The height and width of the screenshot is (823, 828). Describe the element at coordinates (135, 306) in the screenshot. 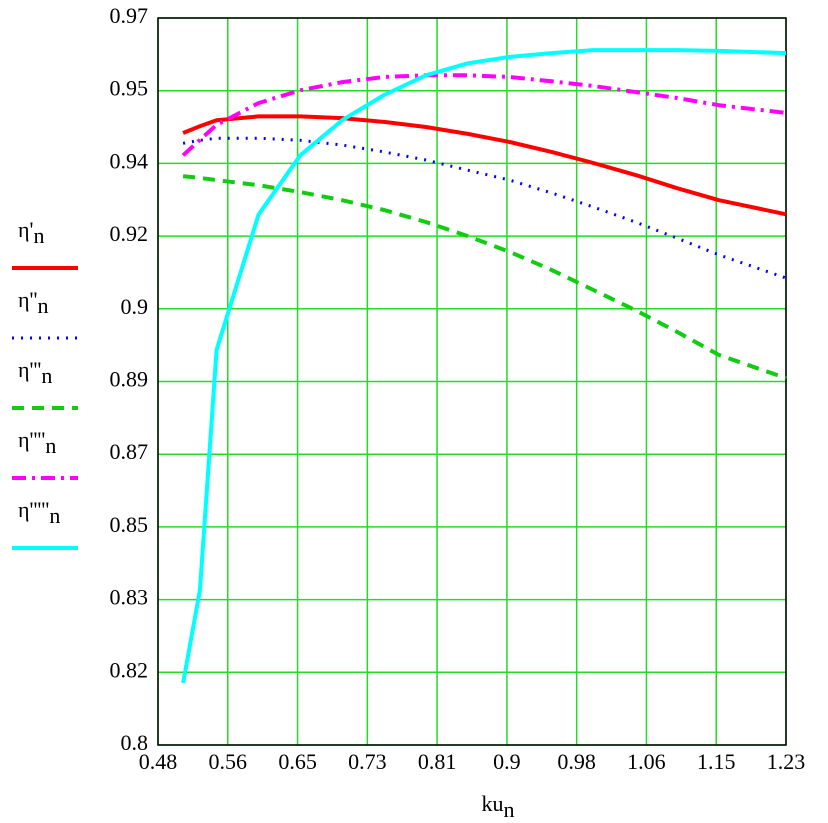

I see `y-tick-label: 0.9` at that location.